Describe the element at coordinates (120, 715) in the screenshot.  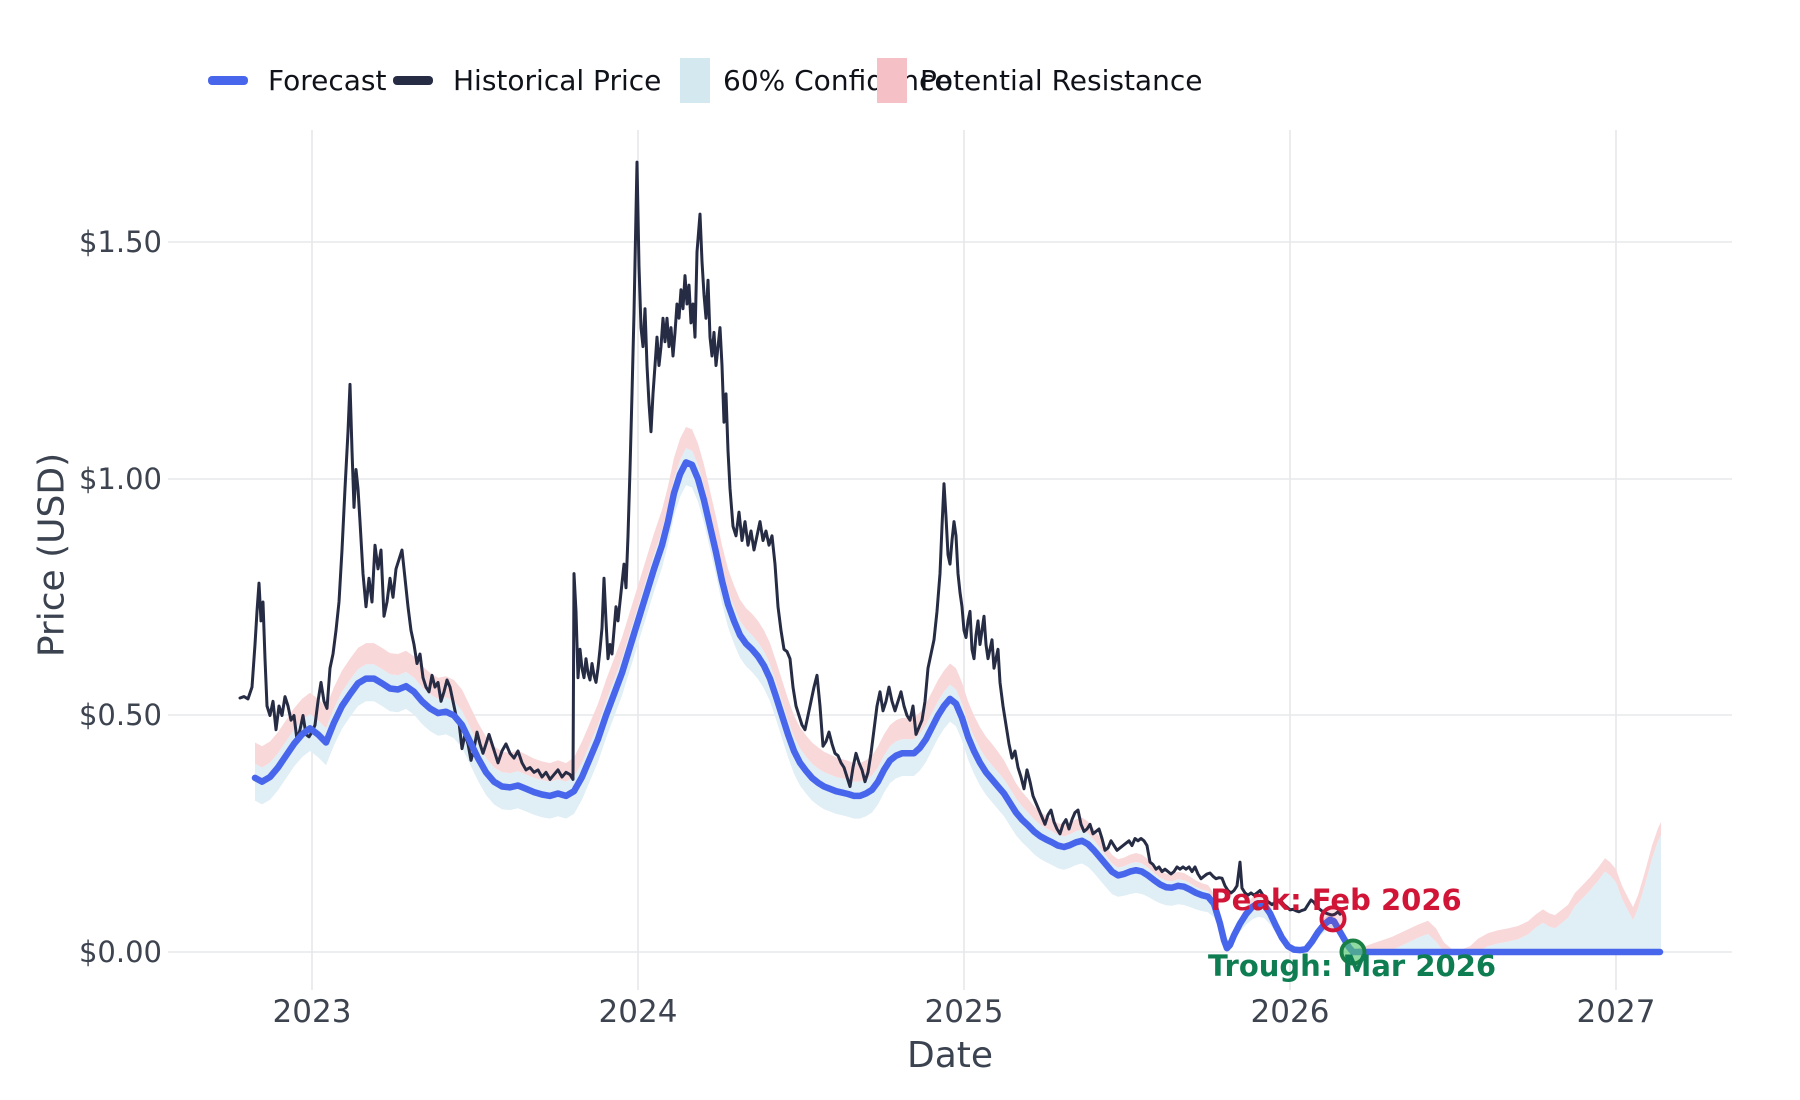
I see `y-tick-label: $0.50` at that location.